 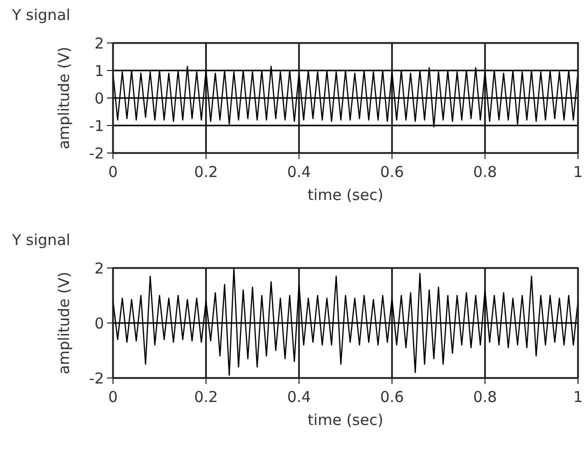 I want to click on y-tick-label: -1, so click(x=96, y=125).